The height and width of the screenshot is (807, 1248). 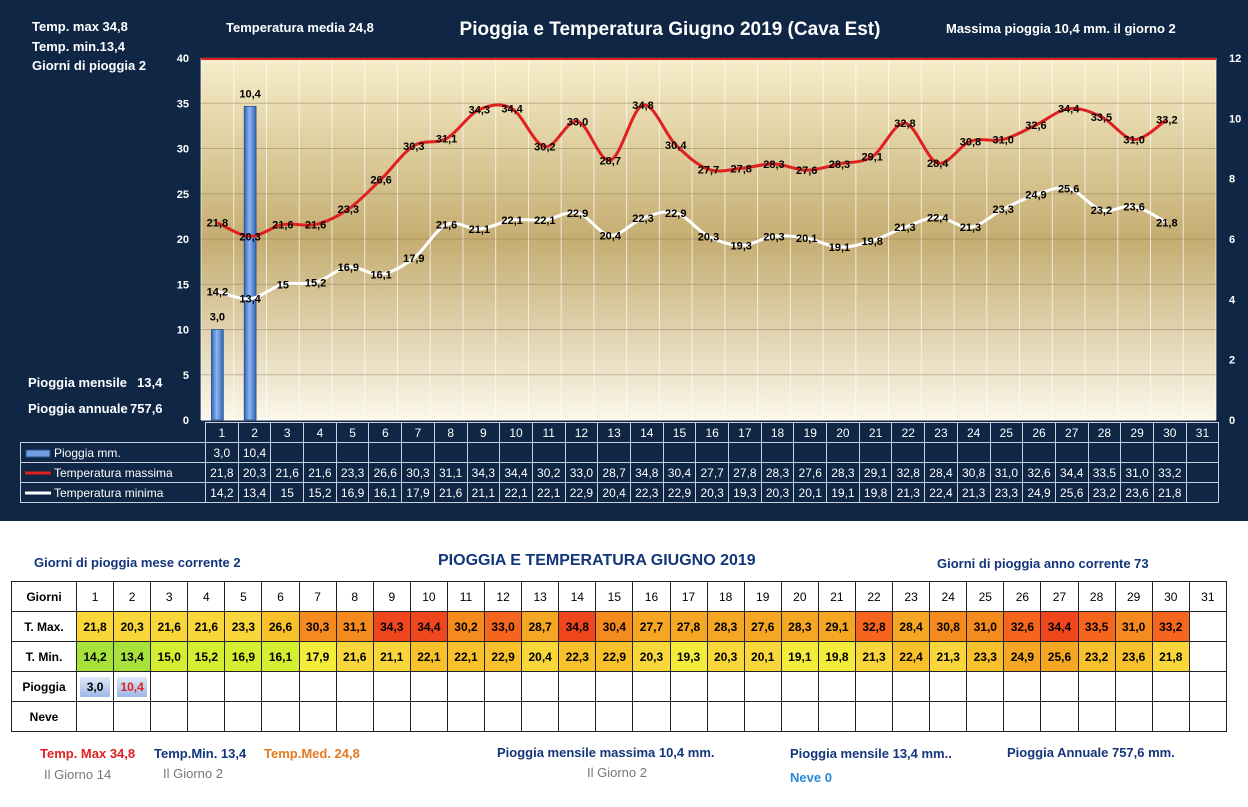 What do you see at coordinates (712, 432) in the screenshot?
I see `chart-table-day: 16` at bounding box center [712, 432].